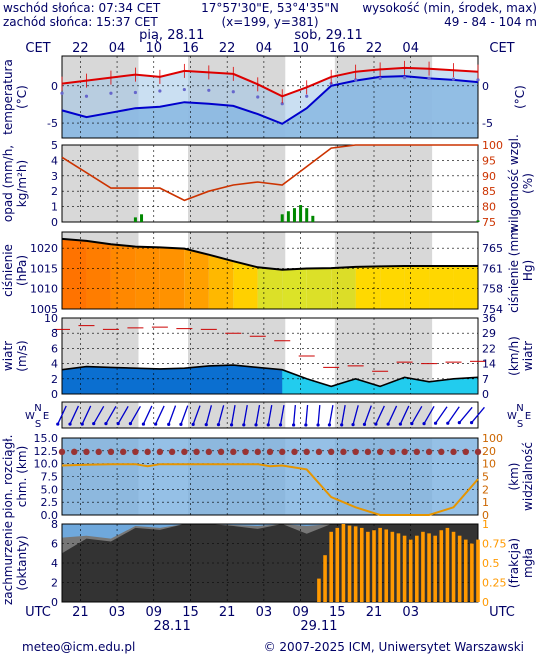  What do you see at coordinates (492, 289) in the screenshot?
I see `pressure-right-tick: 758` at bounding box center [492, 289].